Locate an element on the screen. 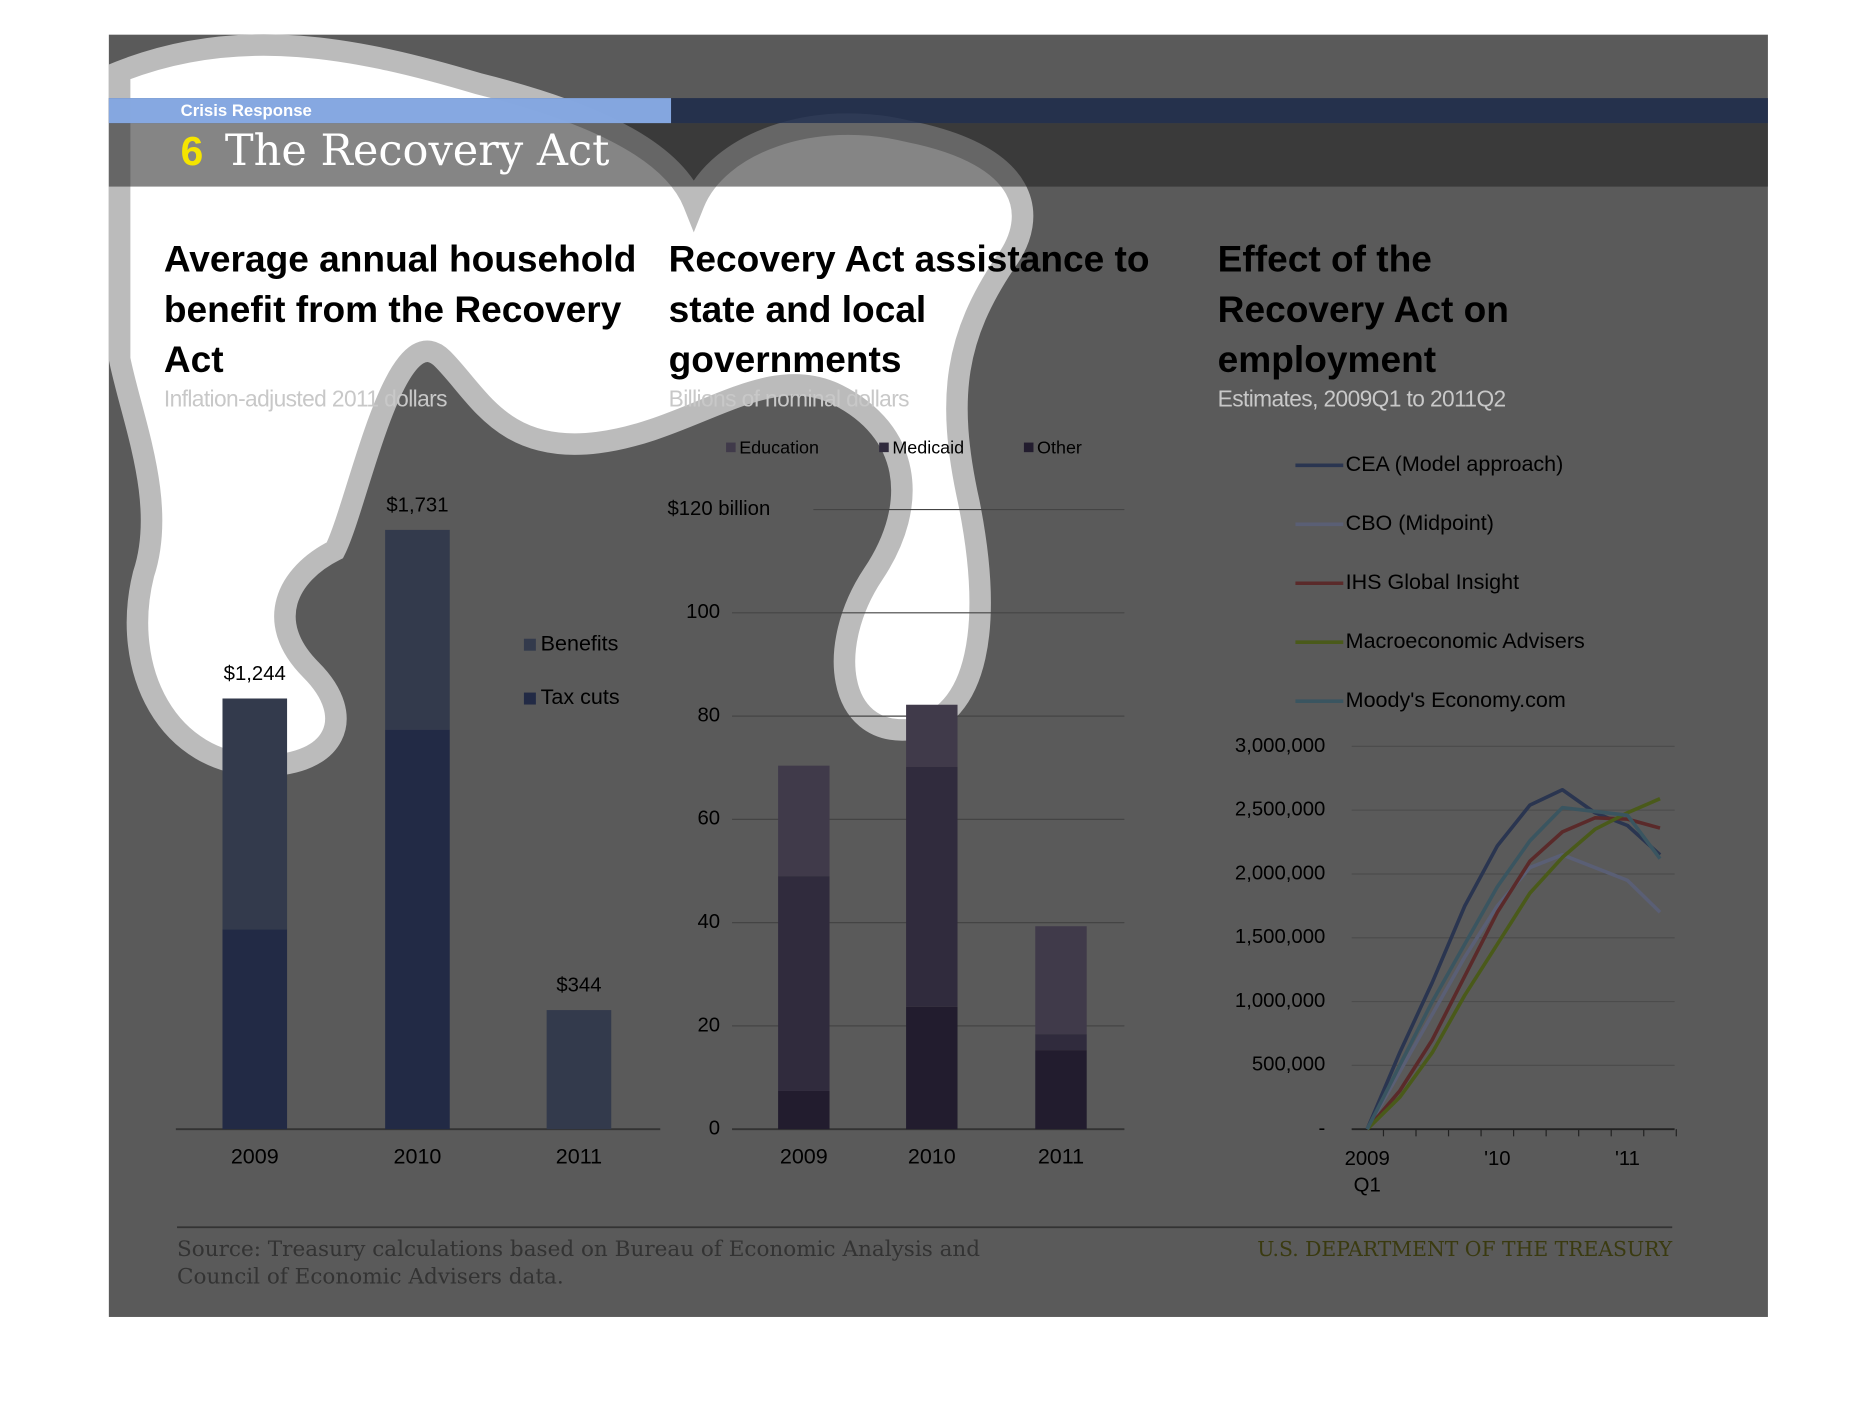 The height and width of the screenshot is (1404, 1866). y-tick-label: 1,500,000 is located at coordinates (1280, 937).